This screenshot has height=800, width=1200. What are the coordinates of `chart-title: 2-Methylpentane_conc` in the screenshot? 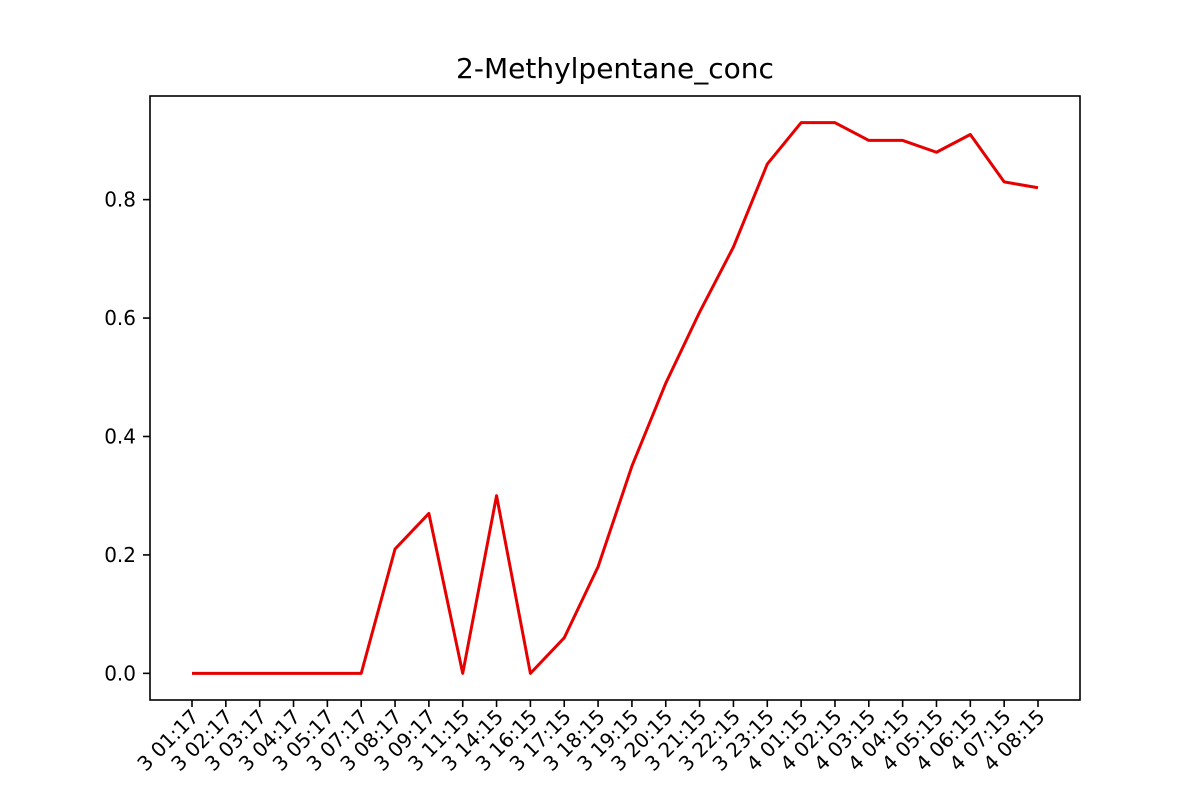 It's located at (615, 68).